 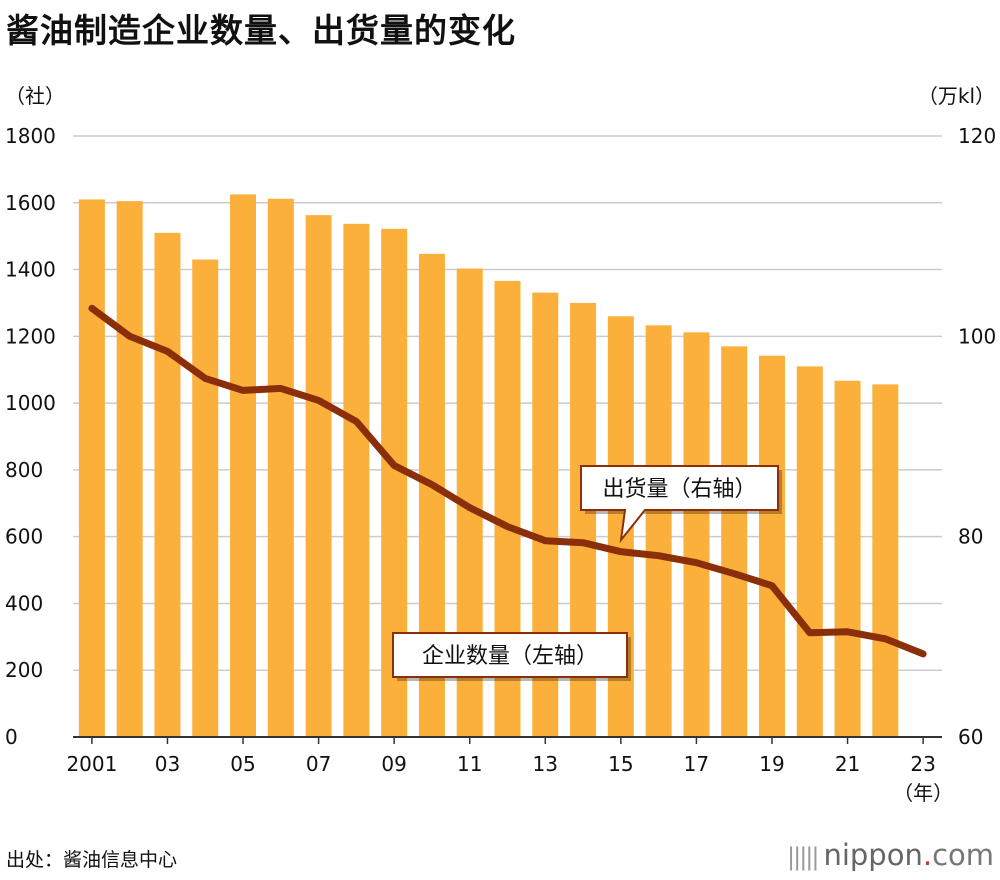 I want to click on left-tick-label: 600, so click(x=24, y=537).